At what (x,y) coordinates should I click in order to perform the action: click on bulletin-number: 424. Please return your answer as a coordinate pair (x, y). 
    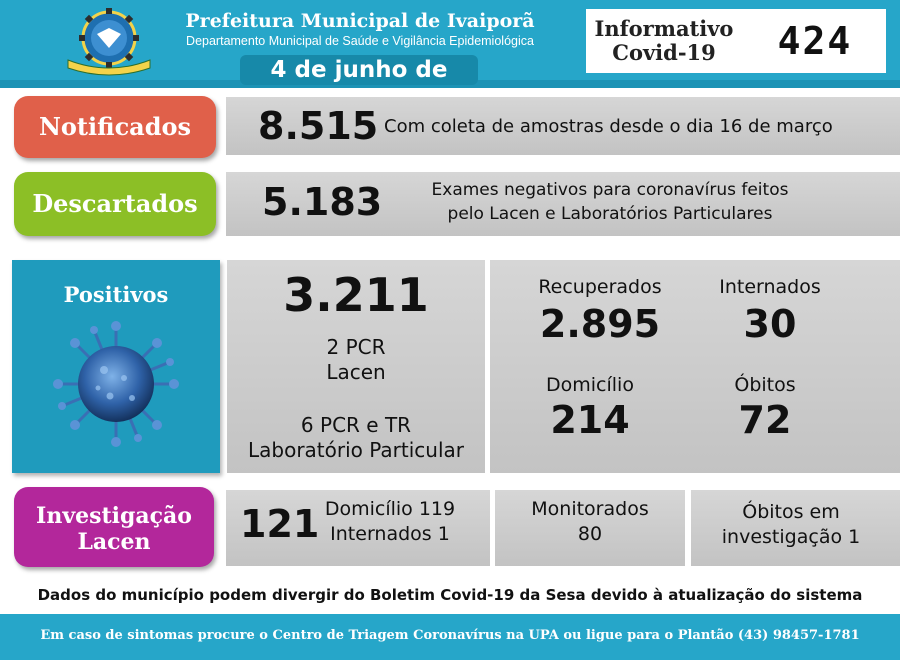
    Looking at the image, I should click on (815, 41).